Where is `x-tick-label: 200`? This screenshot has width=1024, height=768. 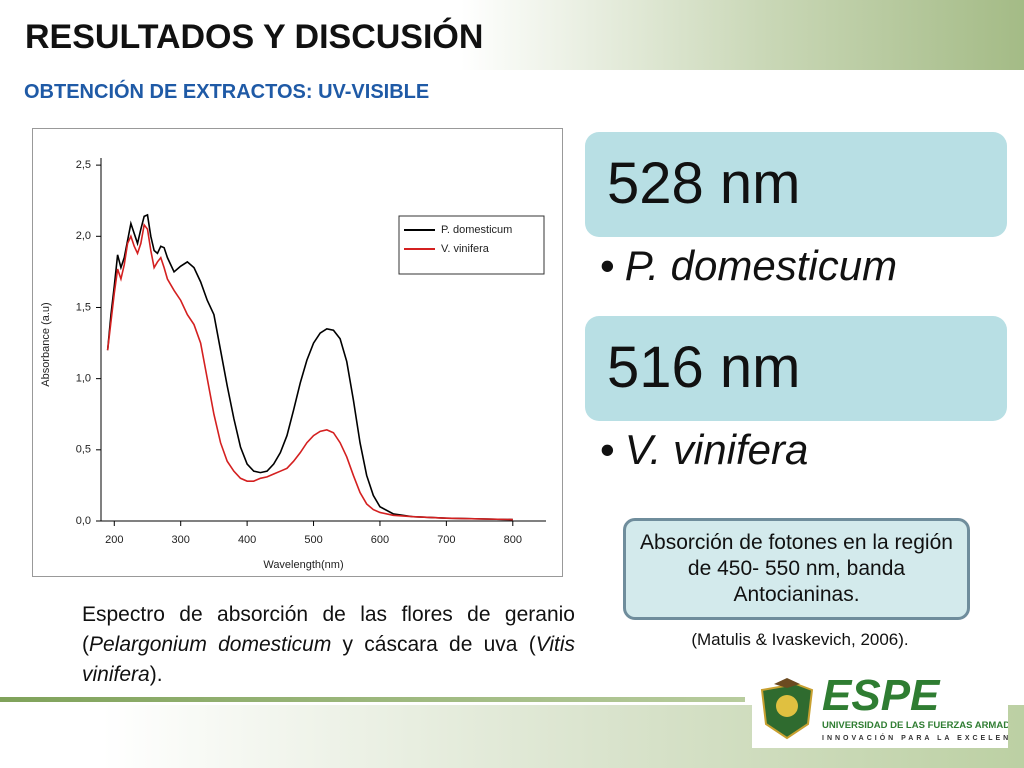 x-tick-label: 200 is located at coordinates (114, 540).